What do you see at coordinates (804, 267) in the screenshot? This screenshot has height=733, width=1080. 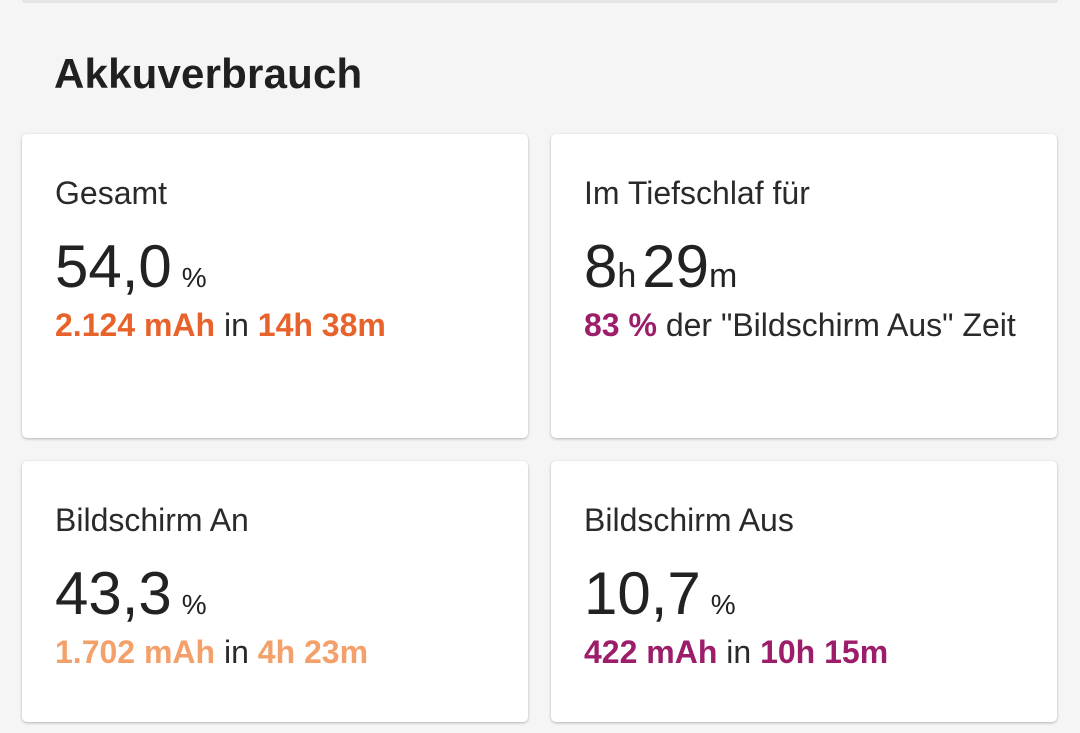 I see `card-deep-sleep-value: 8h 29m` at bounding box center [804, 267].